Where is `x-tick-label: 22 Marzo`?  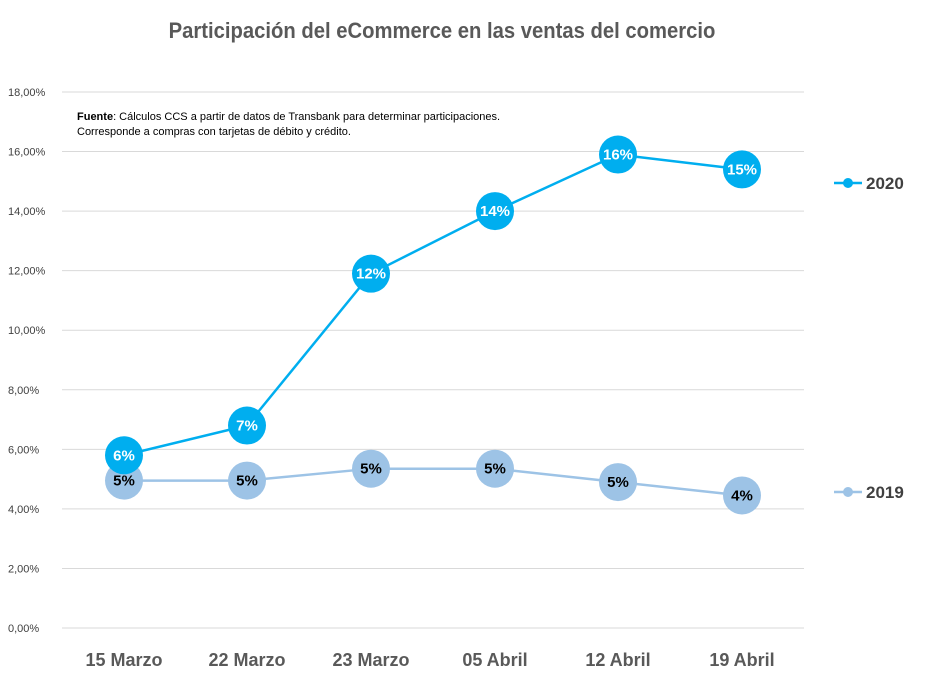
x-tick-label: 22 Marzo is located at coordinates (246, 660).